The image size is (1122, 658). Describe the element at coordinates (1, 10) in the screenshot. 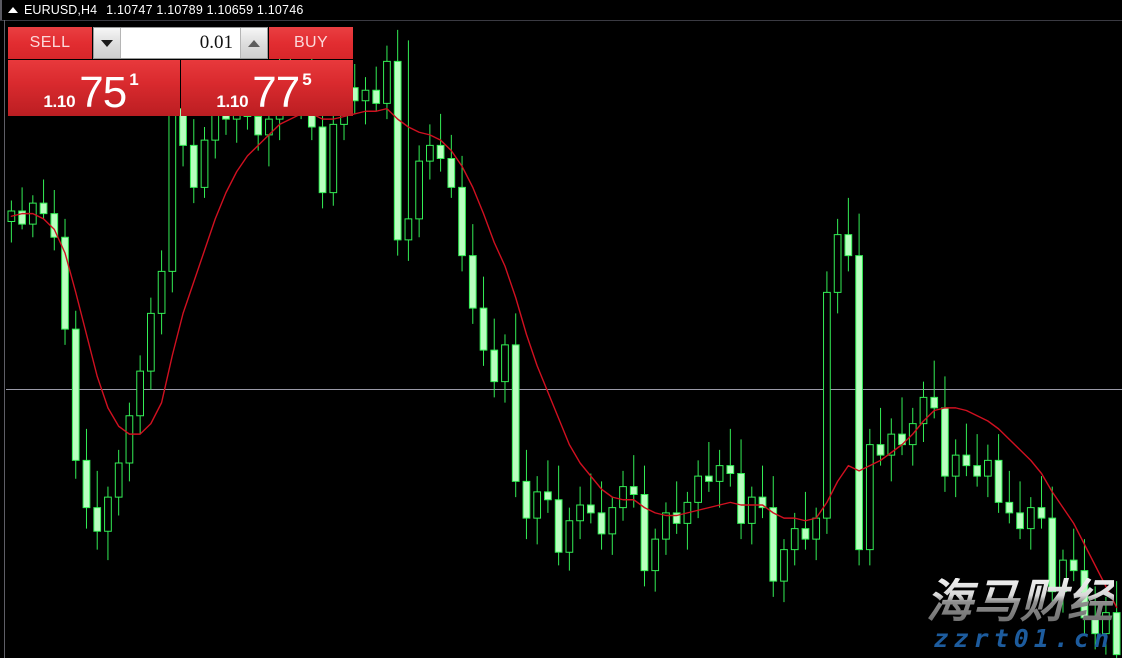

I see `window-edge` at that location.